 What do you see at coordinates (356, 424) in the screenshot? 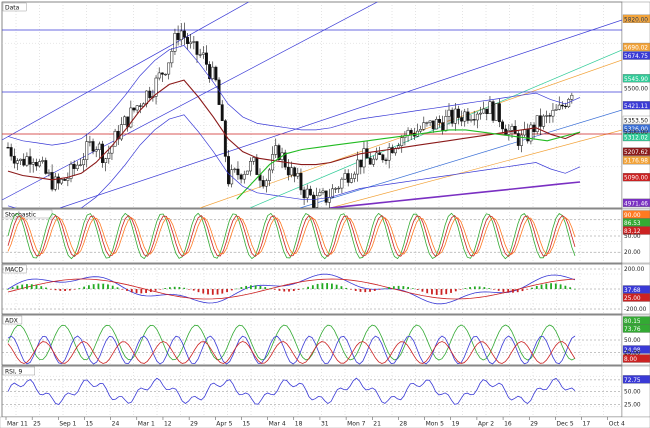
I see `x-tick-label: Mon 7` at bounding box center [356, 424].